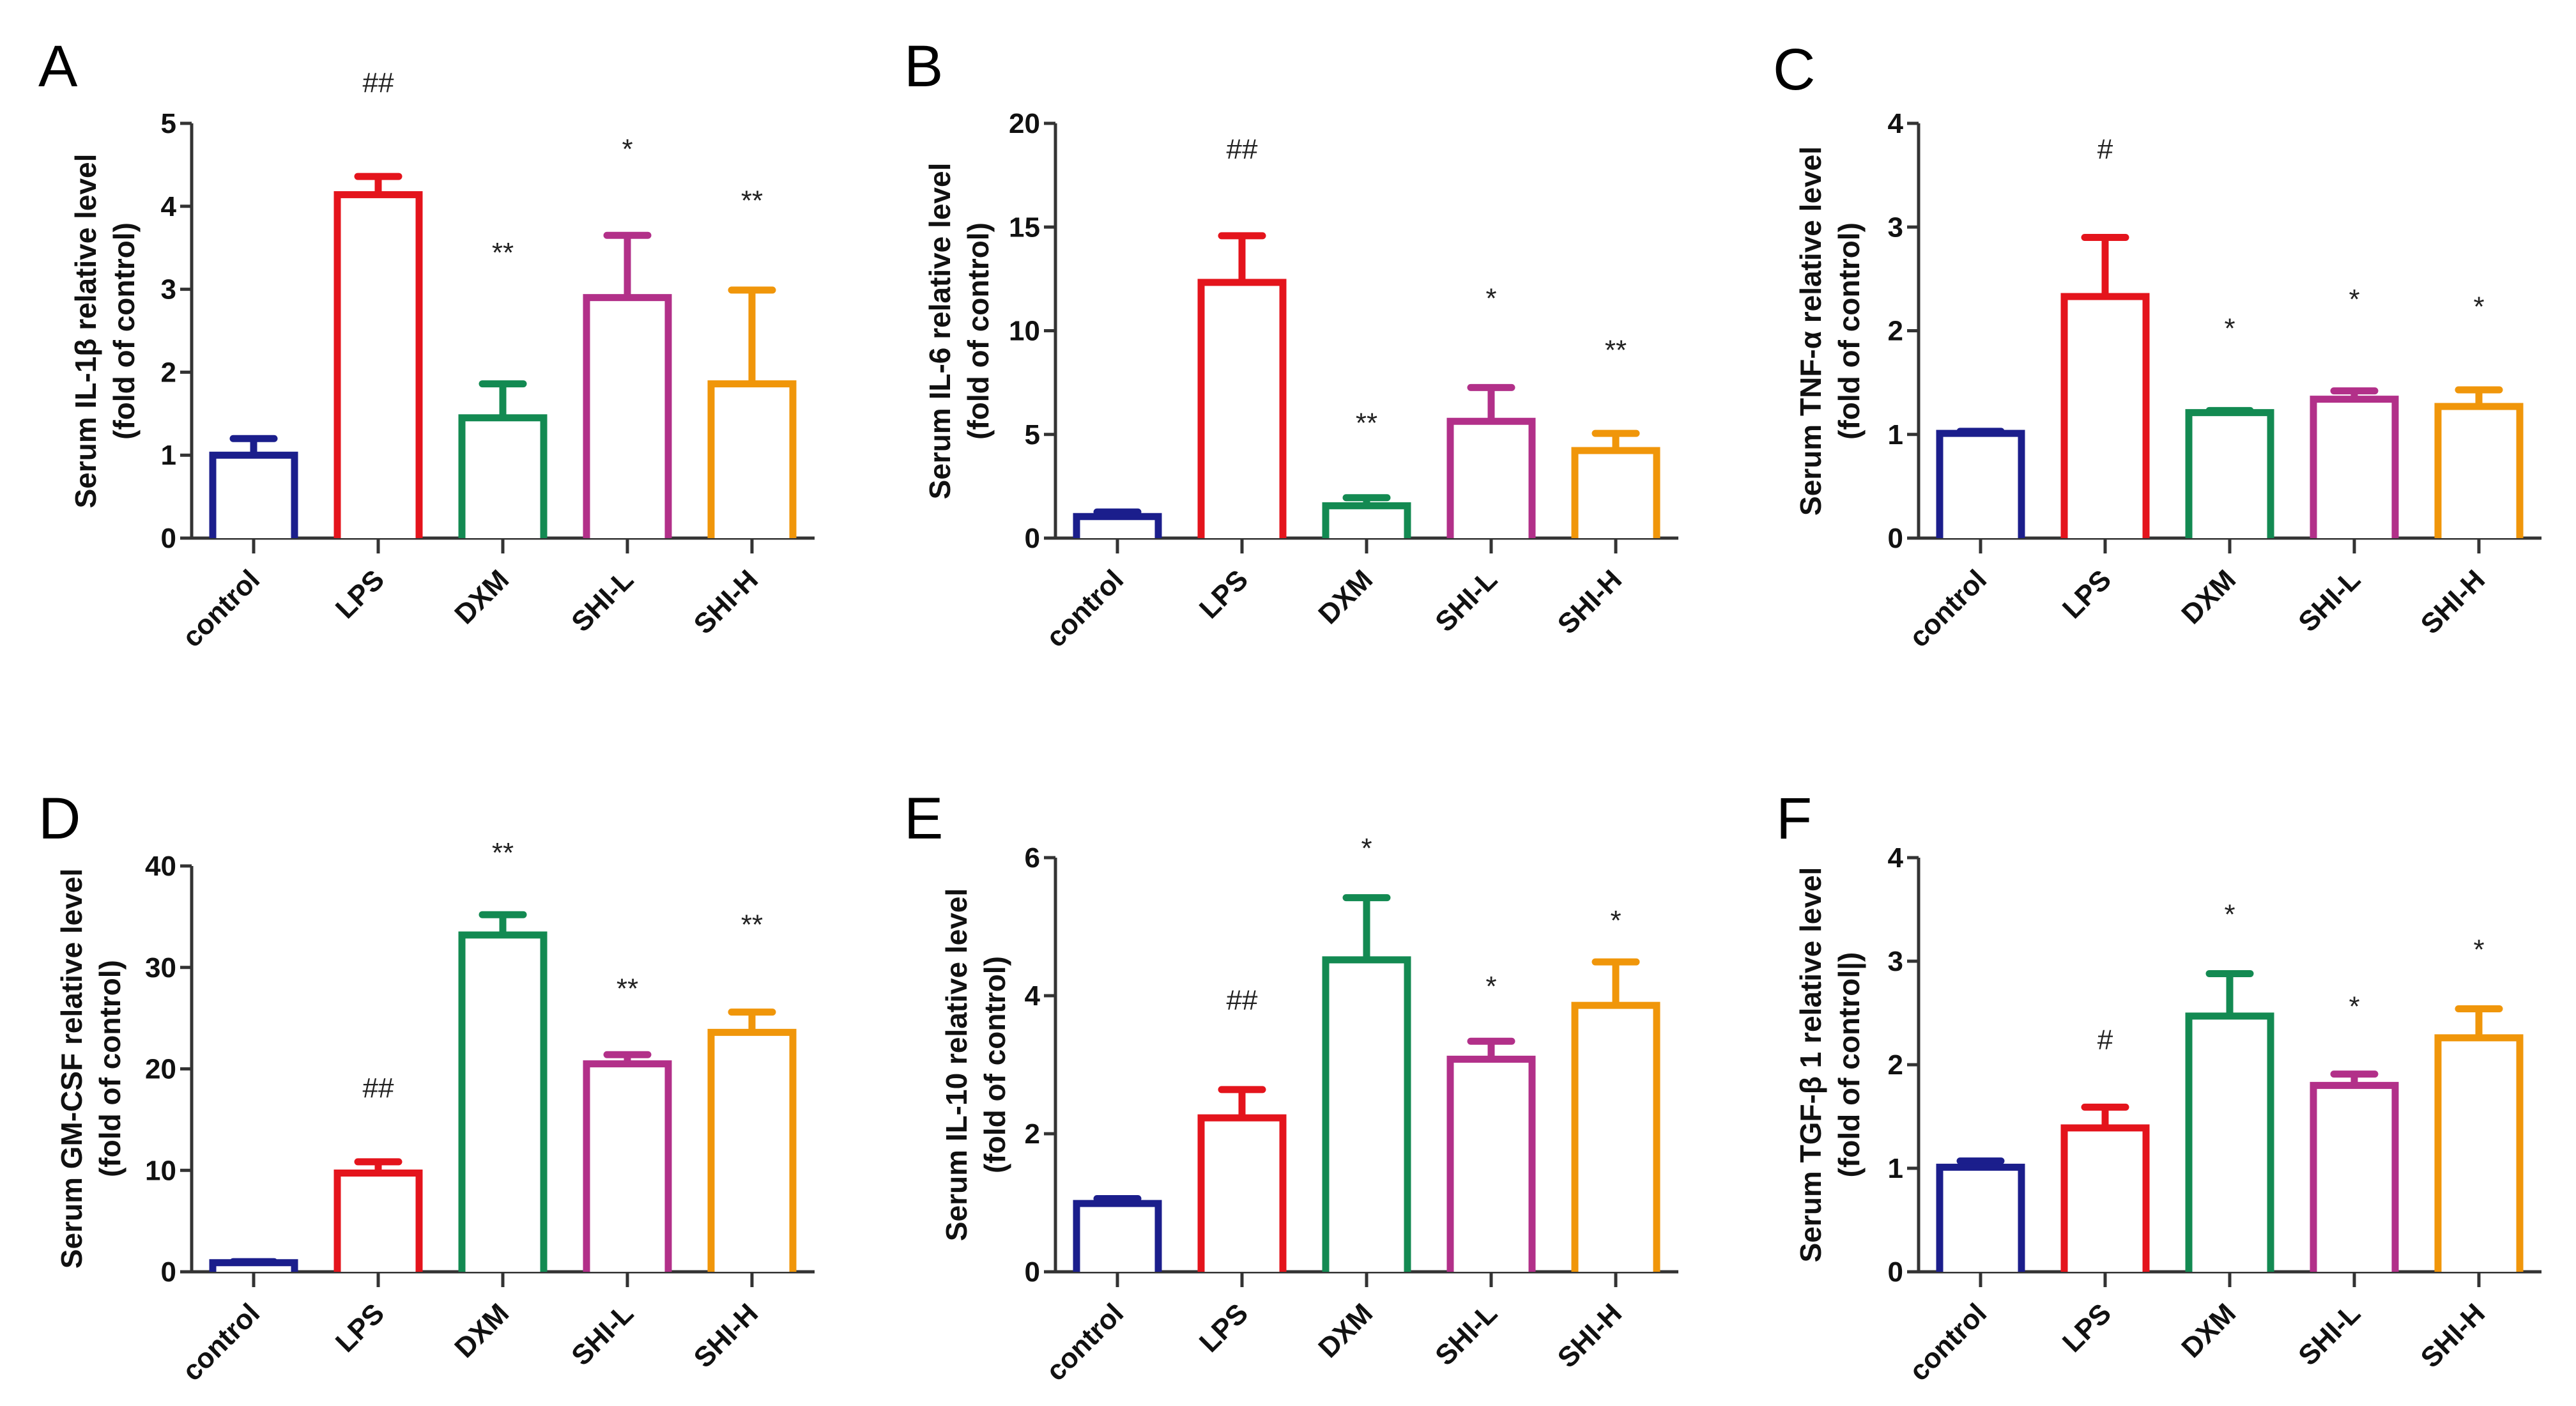 The width and height of the screenshot is (2576, 1406). I want to click on y-axis-label-line1: Serum IL-10 relative level, so click(956, 1064).